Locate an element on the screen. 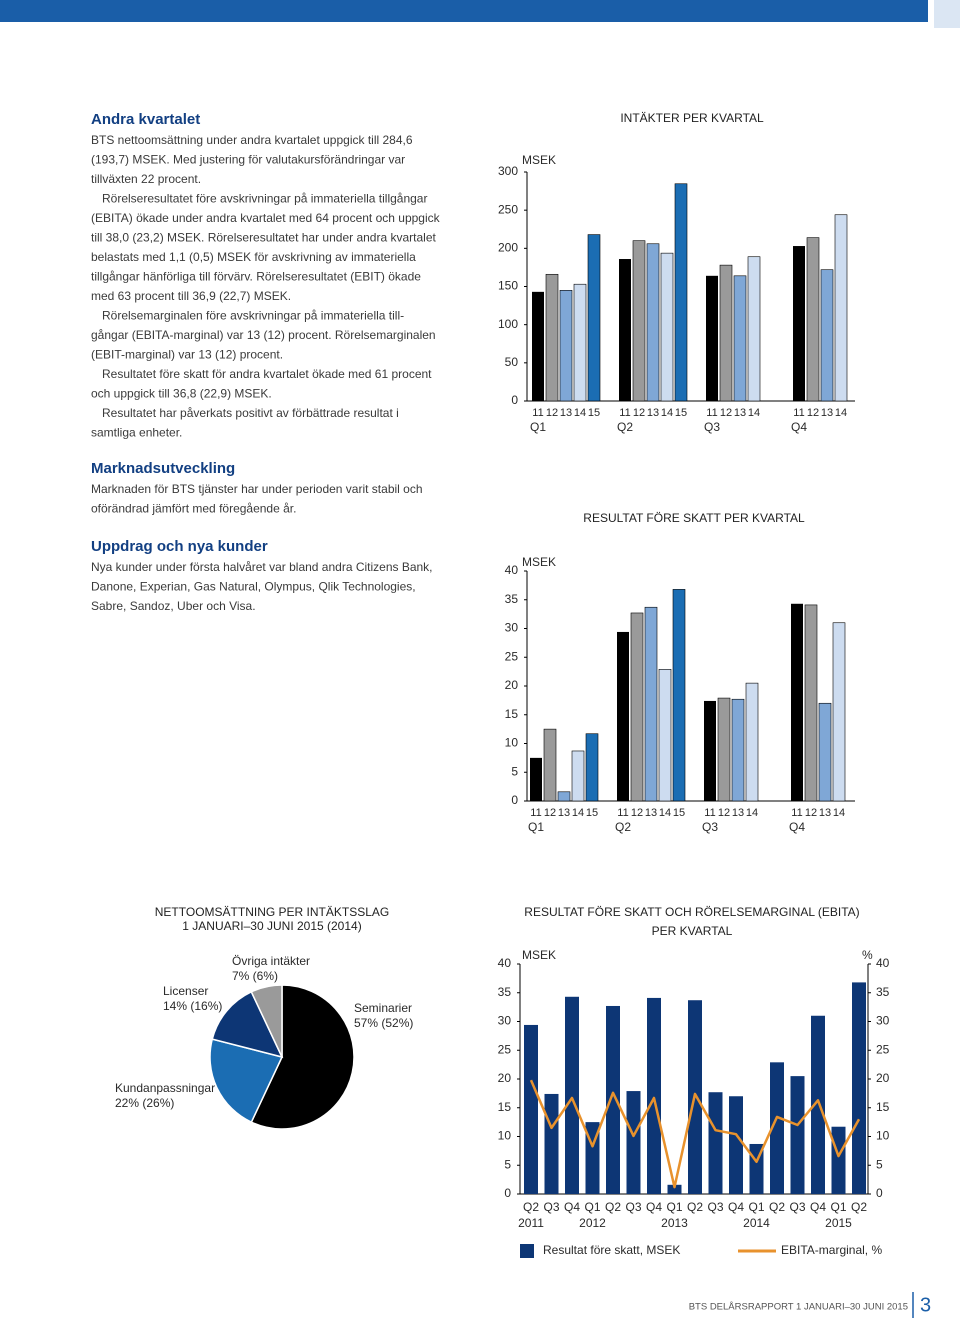 This screenshot has width=960, height=1320. category-label: Q4 is located at coordinates (797, 827).